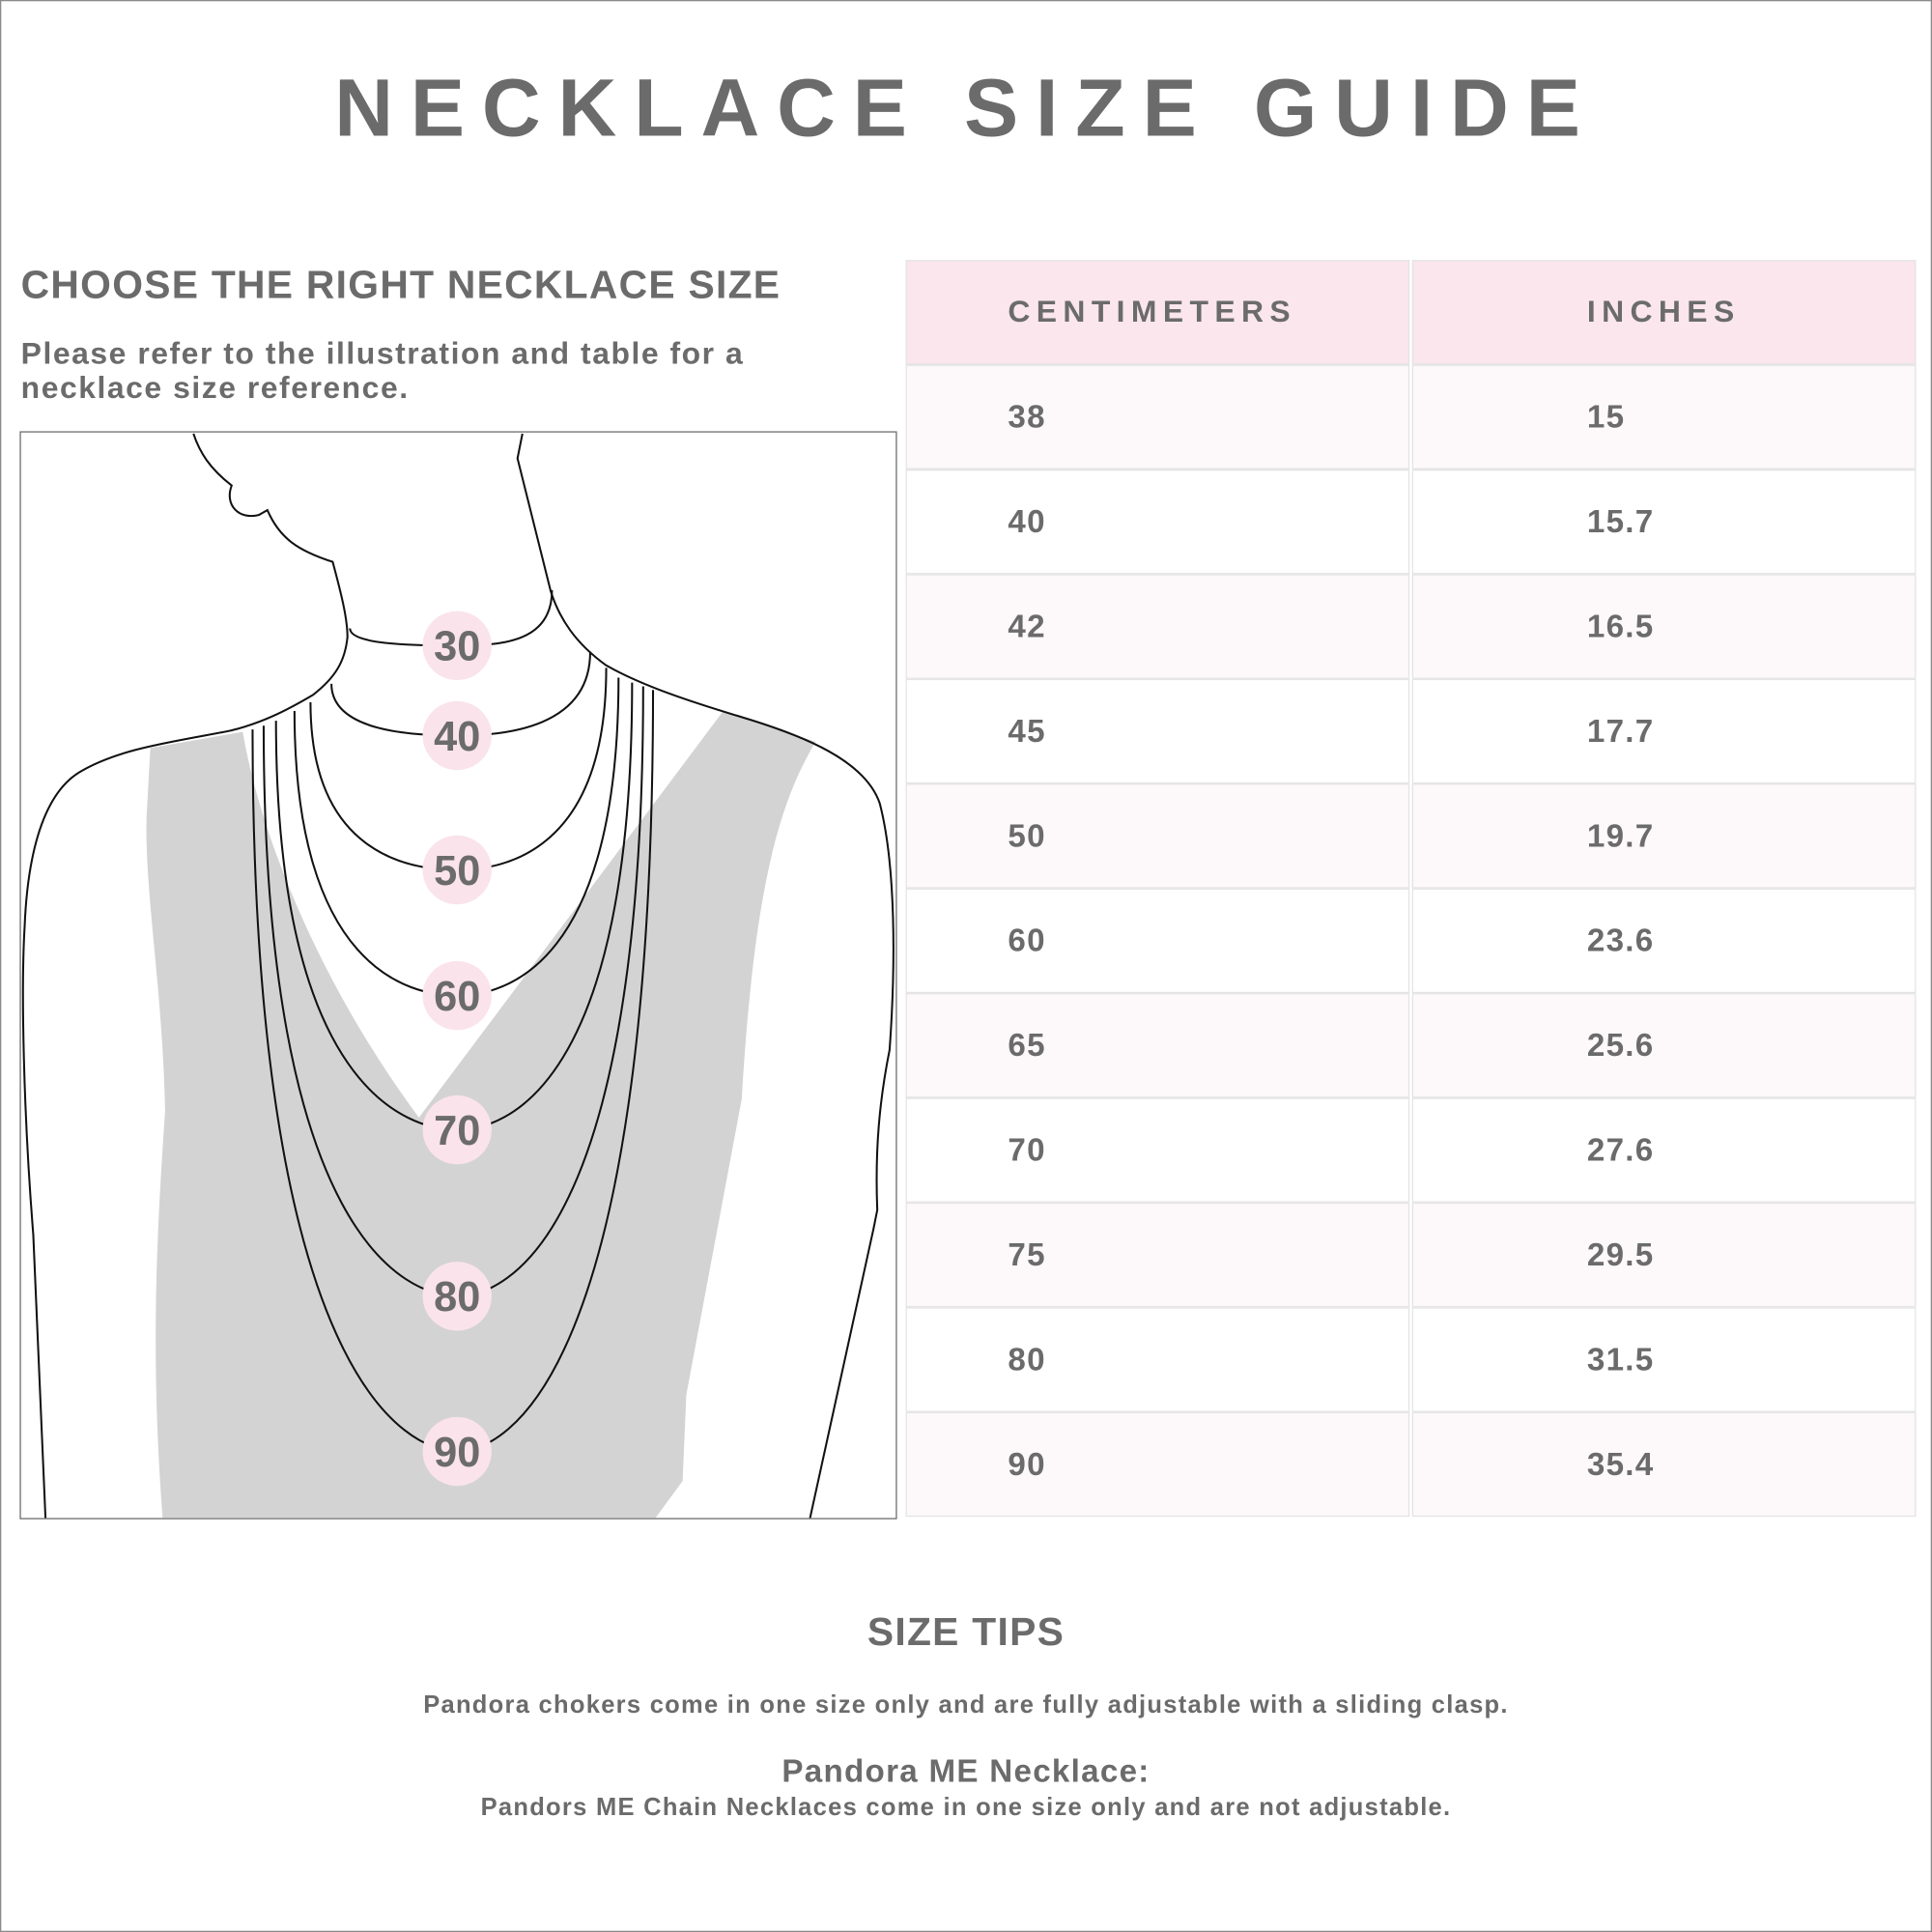 This screenshot has width=1932, height=1932. I want to click on centimeters-cell: 60, so click(1157, 941).